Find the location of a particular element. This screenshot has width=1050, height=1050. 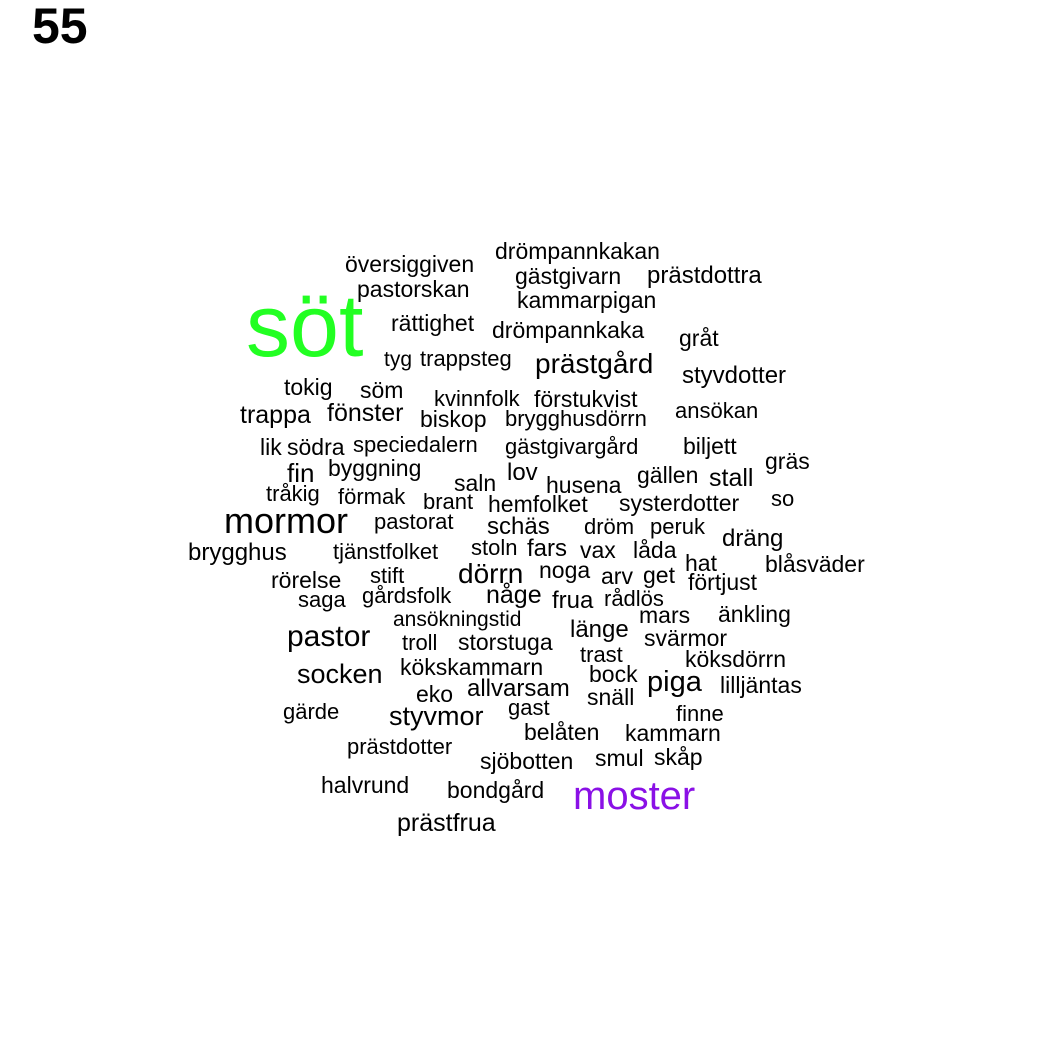

word-bock: bock is located at coordinates (613, 674).